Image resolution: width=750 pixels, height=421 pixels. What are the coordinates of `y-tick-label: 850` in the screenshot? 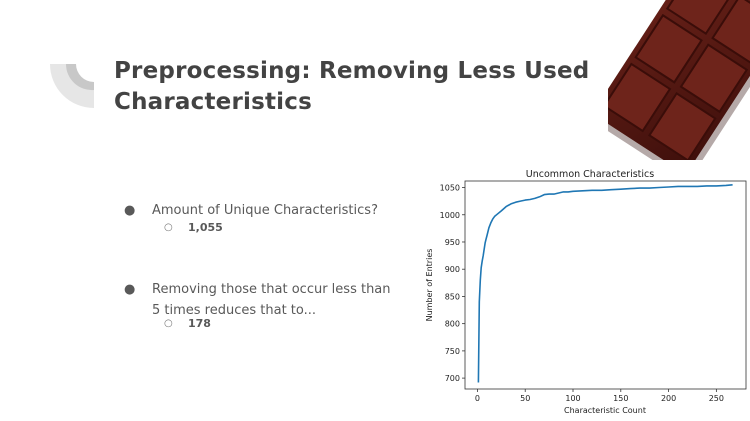 It's located at (452, 296).